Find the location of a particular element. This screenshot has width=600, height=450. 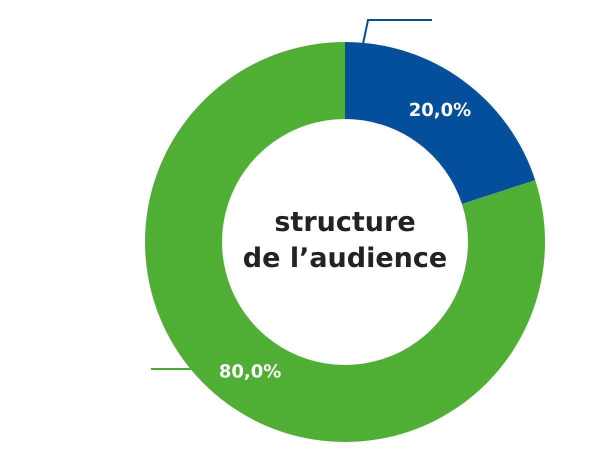

data-label: 20,0% is located at coordinates (440, 111).